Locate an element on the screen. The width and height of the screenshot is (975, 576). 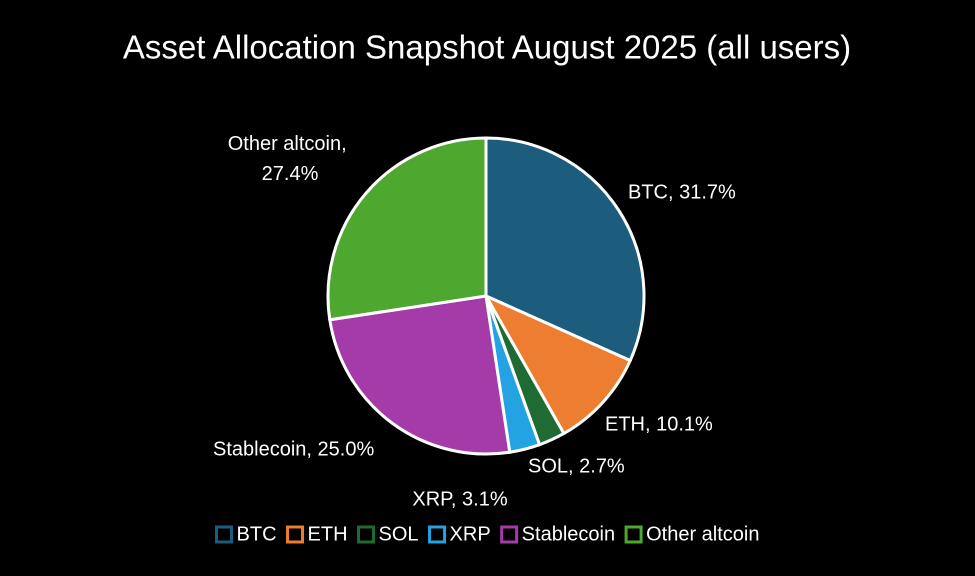
legend-label: BTC is located at coordinates (257, 534).